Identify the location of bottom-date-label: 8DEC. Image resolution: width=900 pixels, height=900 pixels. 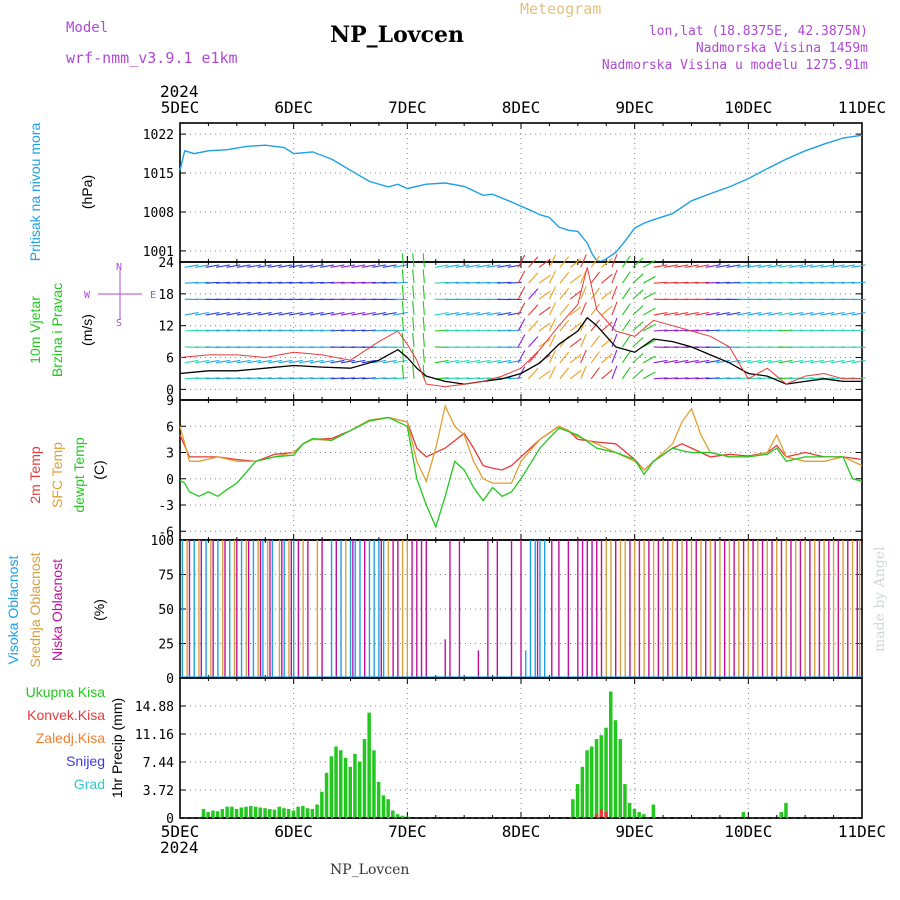
(521, 831).